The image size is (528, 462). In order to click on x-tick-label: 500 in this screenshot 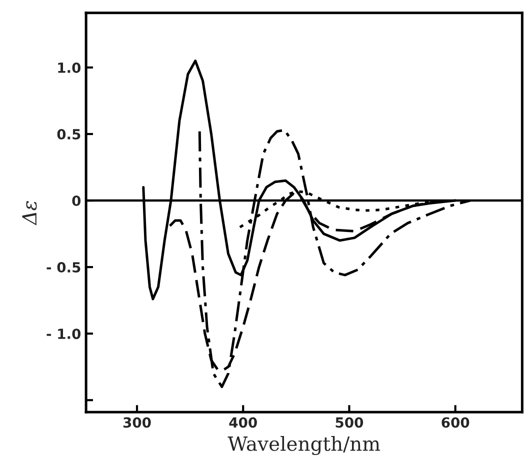, I will do `click(350, 422)`.